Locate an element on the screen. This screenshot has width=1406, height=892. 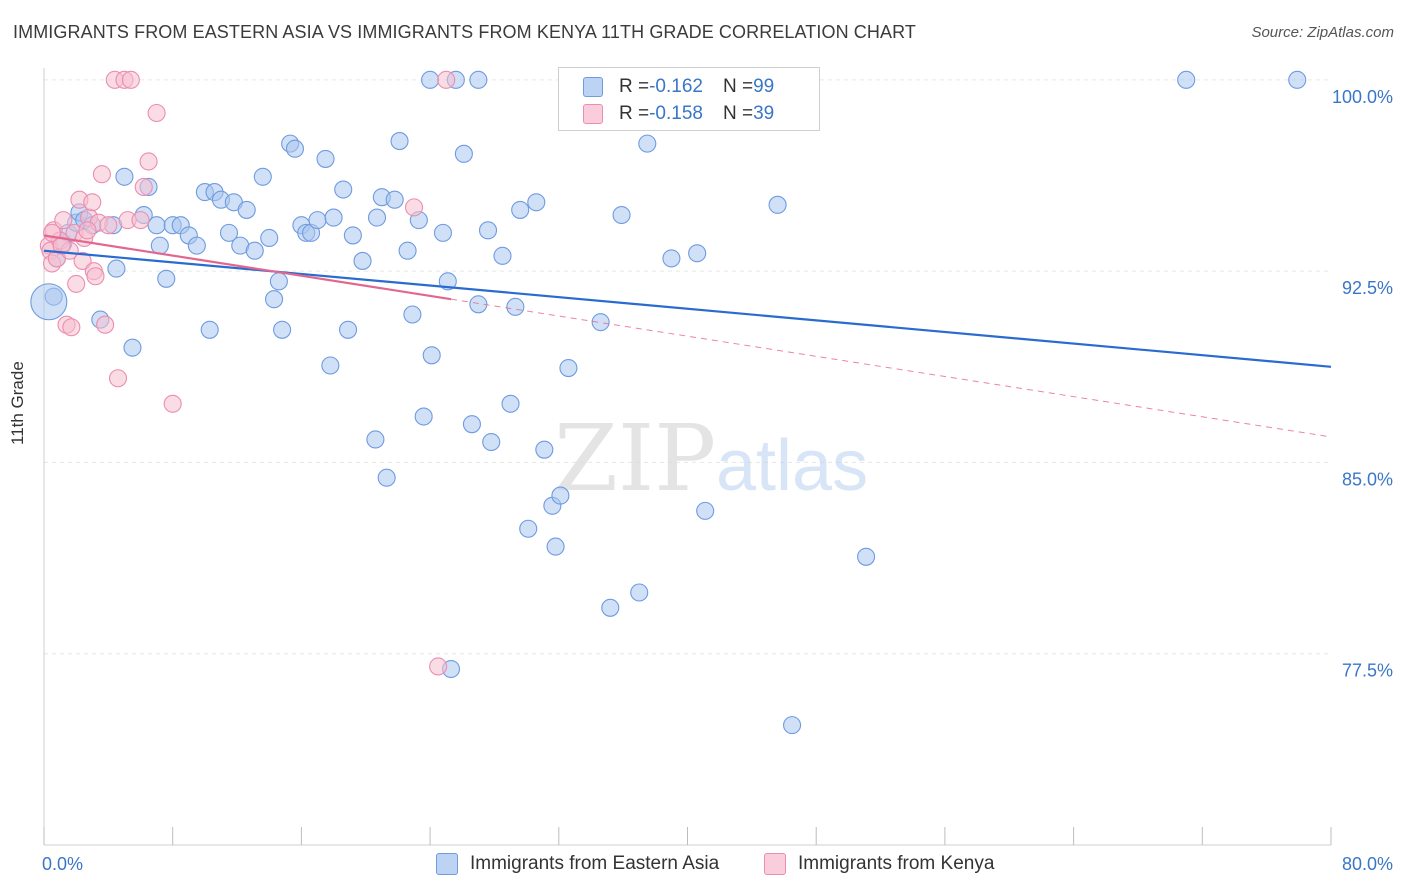
y-tick-label: 92.5% is located at coordinates (1367, 288).